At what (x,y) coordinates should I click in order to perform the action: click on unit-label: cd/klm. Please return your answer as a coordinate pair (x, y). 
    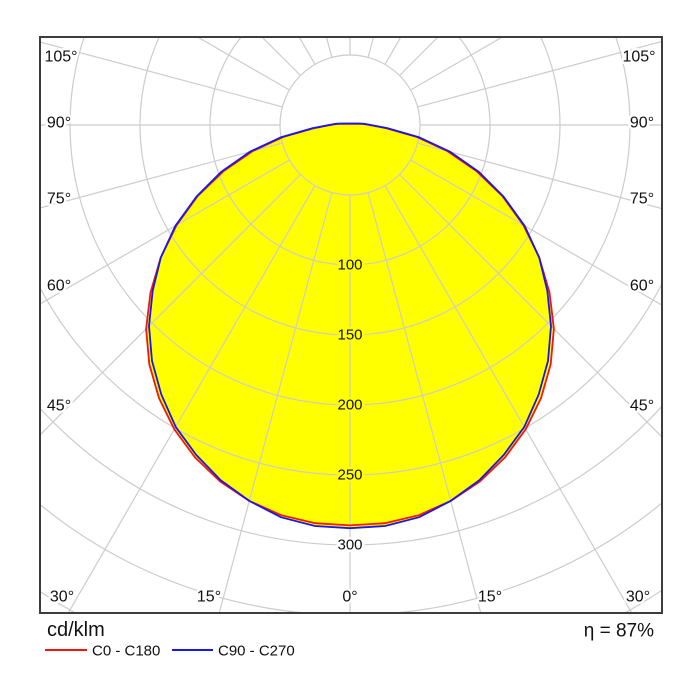
    Looking at the image, I should click on (76, 630).